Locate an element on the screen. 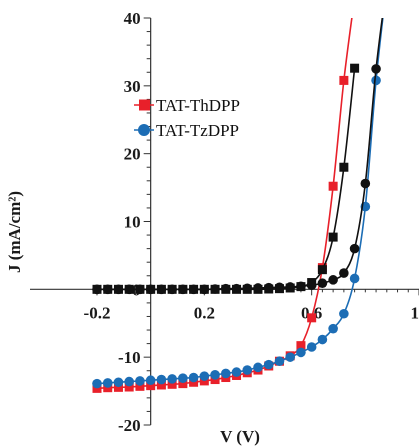 Image resolution: width=419 pixels, height=447 pixels. y-tick-label: -10 is located at coordinates (129, 357).